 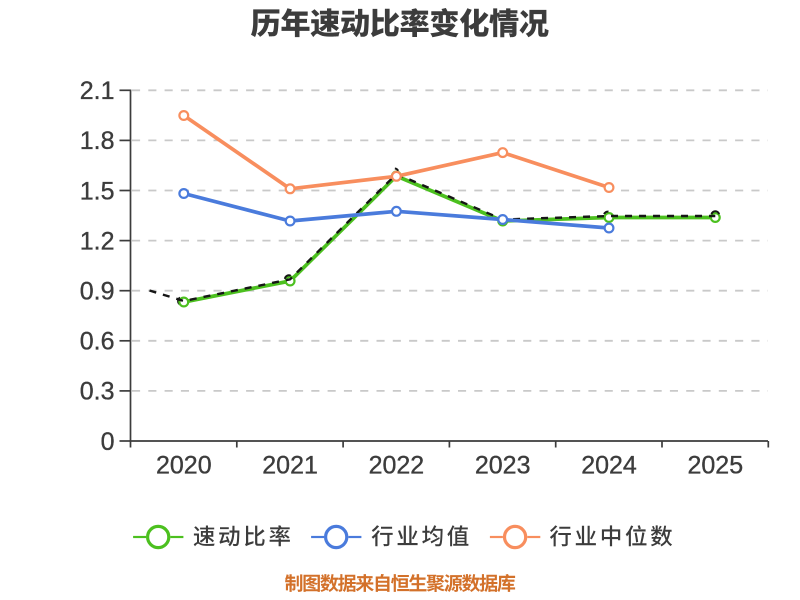 I want to click on svg-text: 1.2, so click(x=97, y=241).